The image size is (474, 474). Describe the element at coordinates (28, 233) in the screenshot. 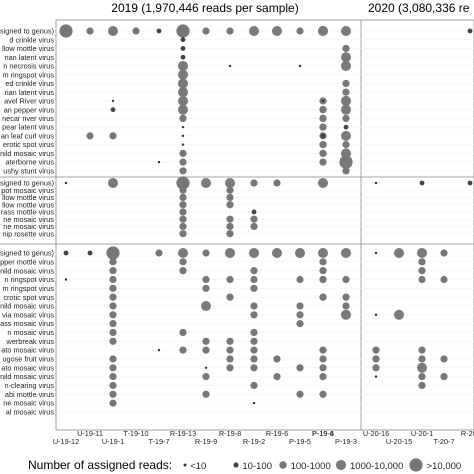

I see `row-label: nip rosette virus` at that location.